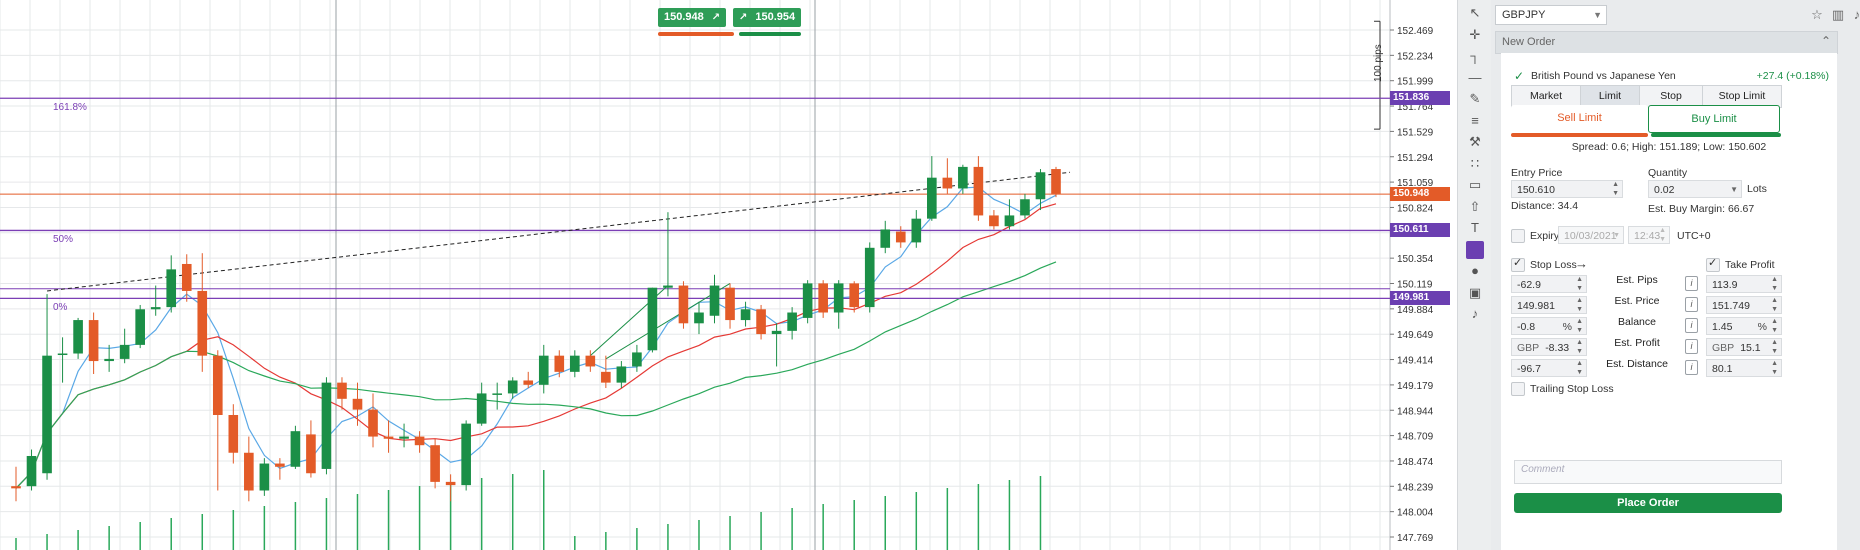  Describe the element at coordinates (1616, 235) in the screenshot. I see `chevron-down-icon: ▼` at that location.